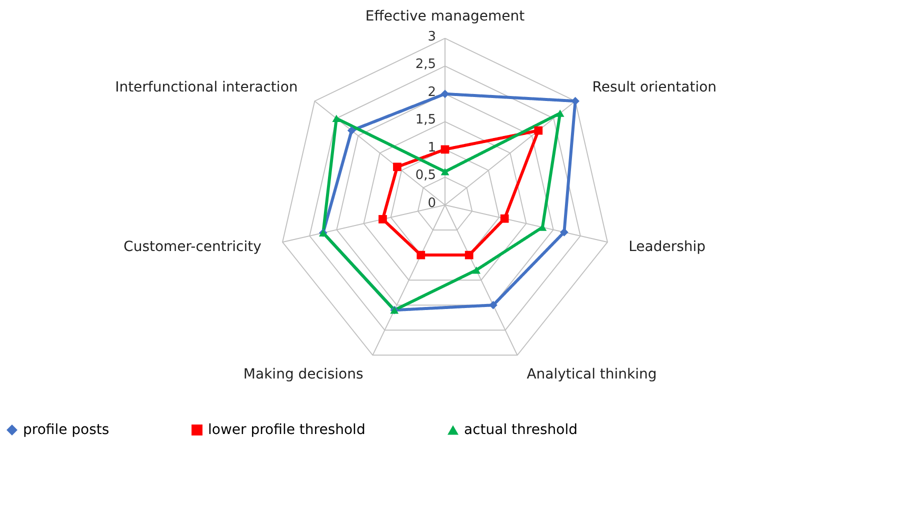 The image size is (920, 515). What do you see at coordinates (591, 374) in the screenshot?
I see `spoke-label: Analytical thinking` at bounding box center [591, 374].